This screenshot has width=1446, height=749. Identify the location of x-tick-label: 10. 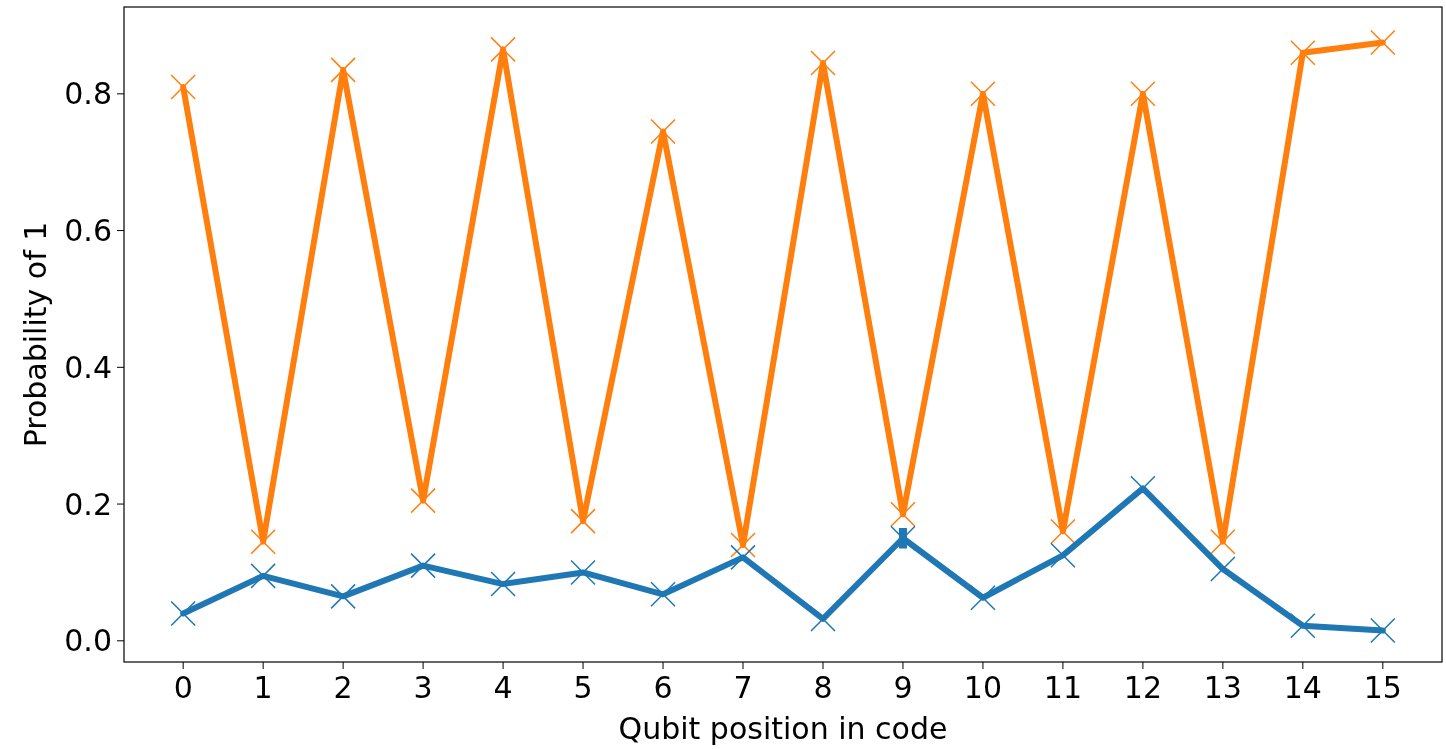
(983, 687).